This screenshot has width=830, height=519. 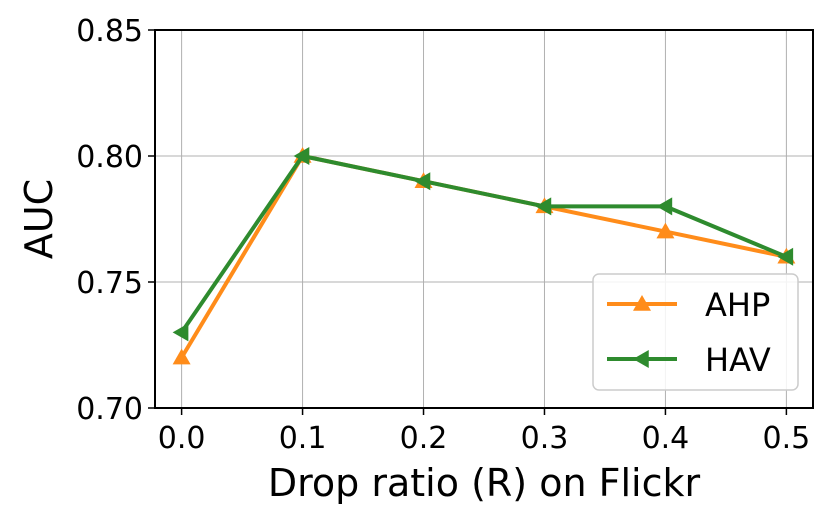 I want to click on x-tick-label: 0.0, so click(x=182, y=438).